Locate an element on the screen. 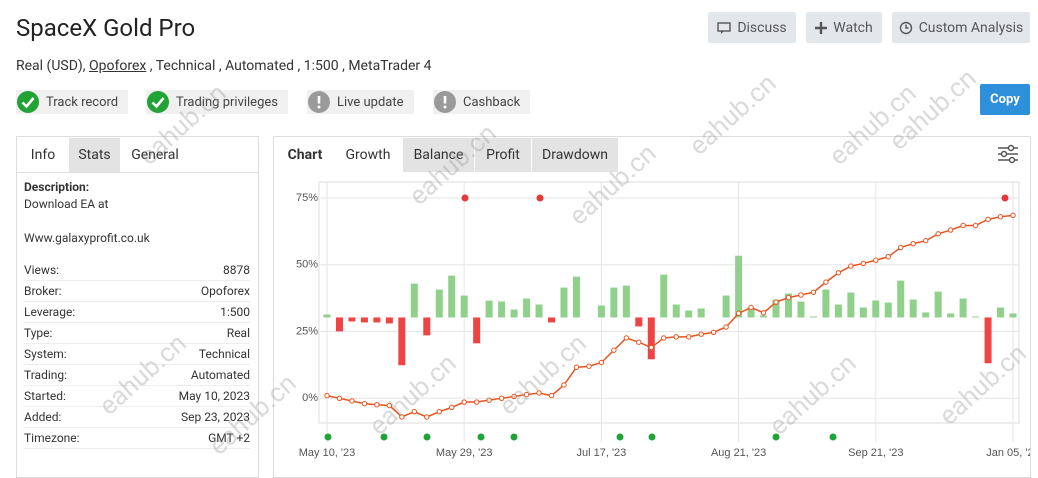  badge: Cashback is located at coordinates (482, 102).